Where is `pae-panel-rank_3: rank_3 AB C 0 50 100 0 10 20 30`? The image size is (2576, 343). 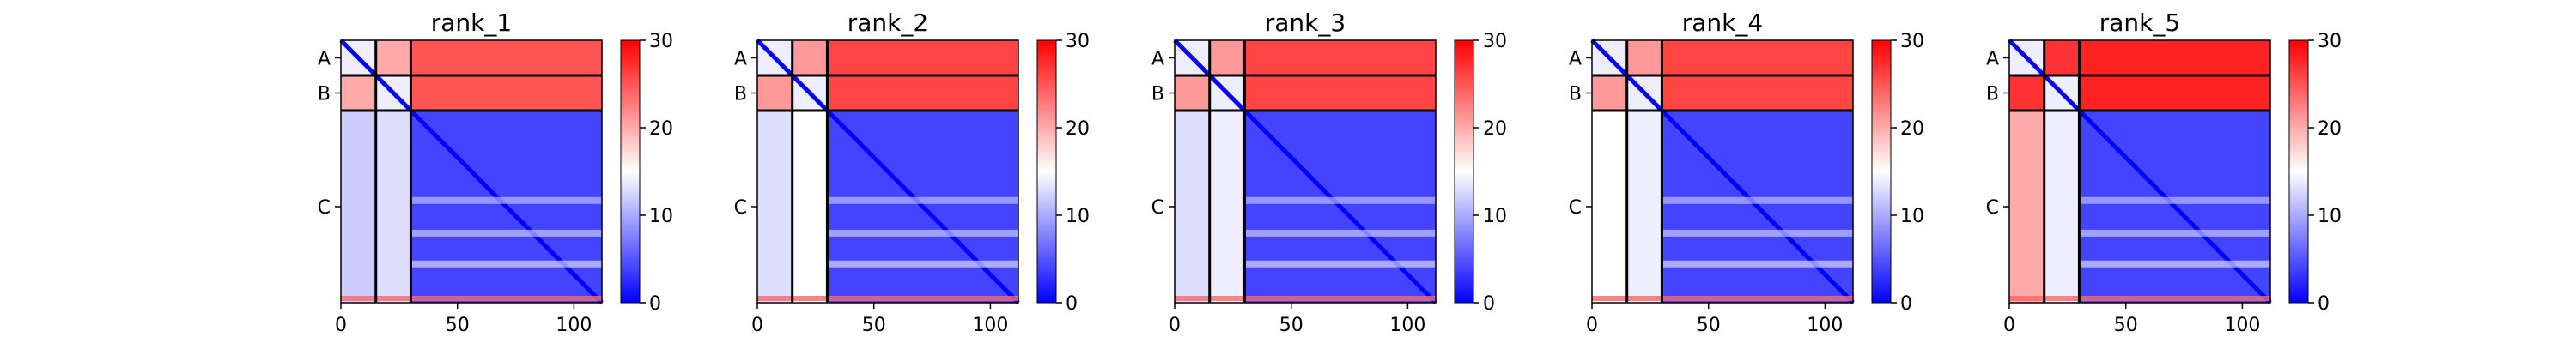
pae-panel-rank_3: rank_3 AB C 0 50 100 0 10 20 30 is located at coordinates (1329, 173).